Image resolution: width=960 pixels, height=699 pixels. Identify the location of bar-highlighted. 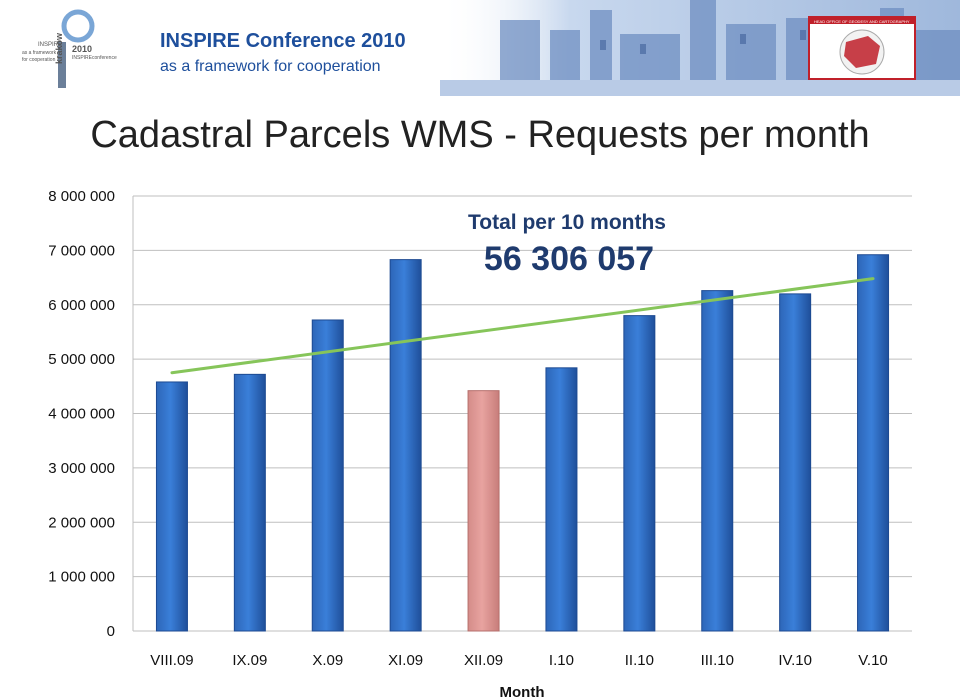
(483, 511).